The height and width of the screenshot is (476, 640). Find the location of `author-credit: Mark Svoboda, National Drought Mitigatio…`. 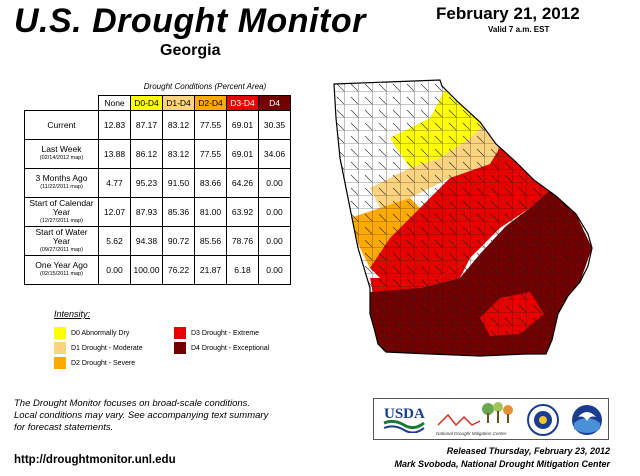

author-credit: Mark Svoboda, National Drought Mitigatio… is located at coordinates (502, 464).